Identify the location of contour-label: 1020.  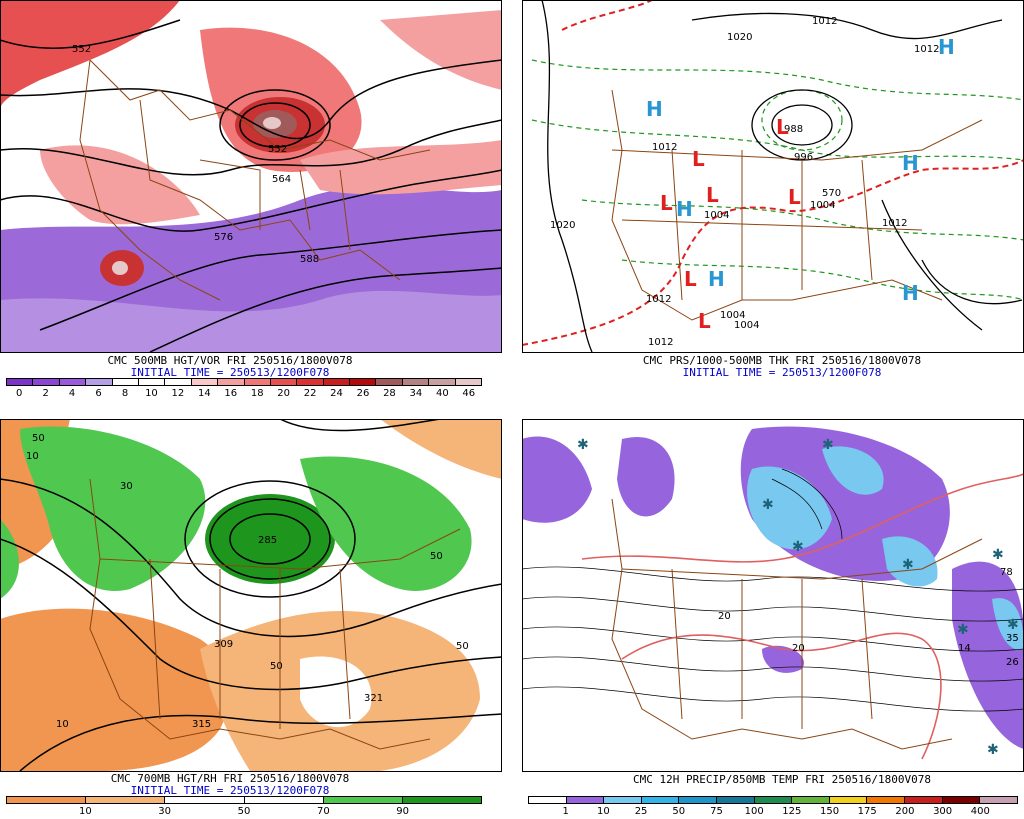
(562, 225).